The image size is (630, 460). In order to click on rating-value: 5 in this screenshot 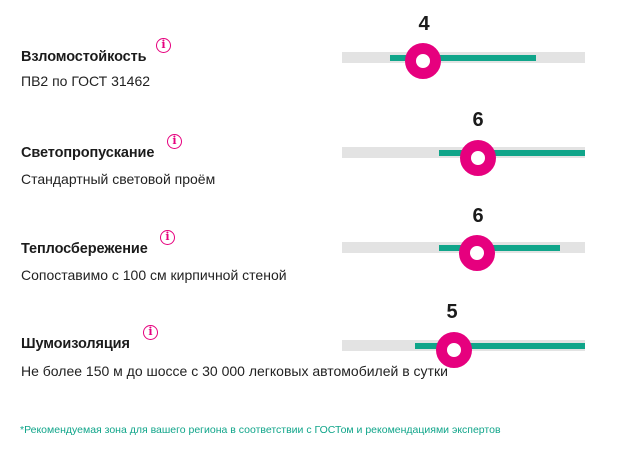, I will do `click(452, 312)`.